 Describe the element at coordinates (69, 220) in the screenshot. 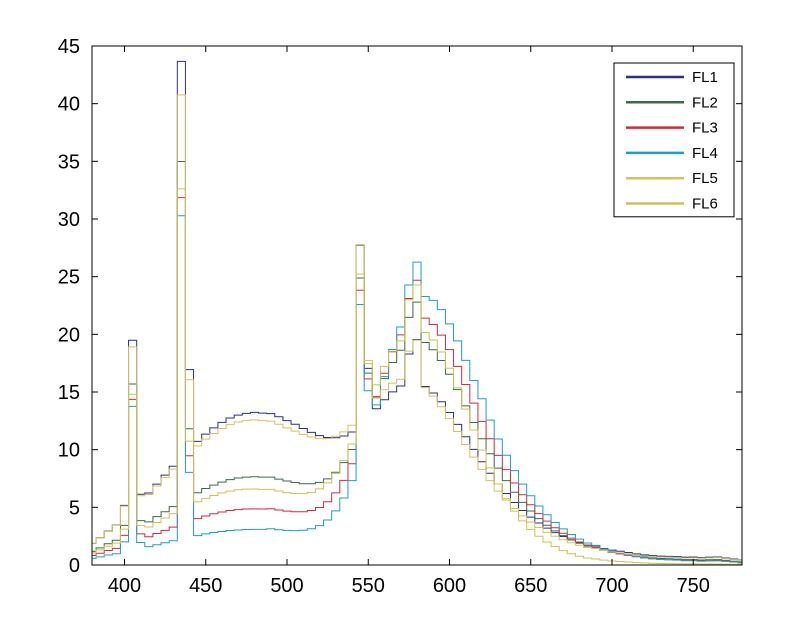

I see `y-tick-label: 30` at that location.